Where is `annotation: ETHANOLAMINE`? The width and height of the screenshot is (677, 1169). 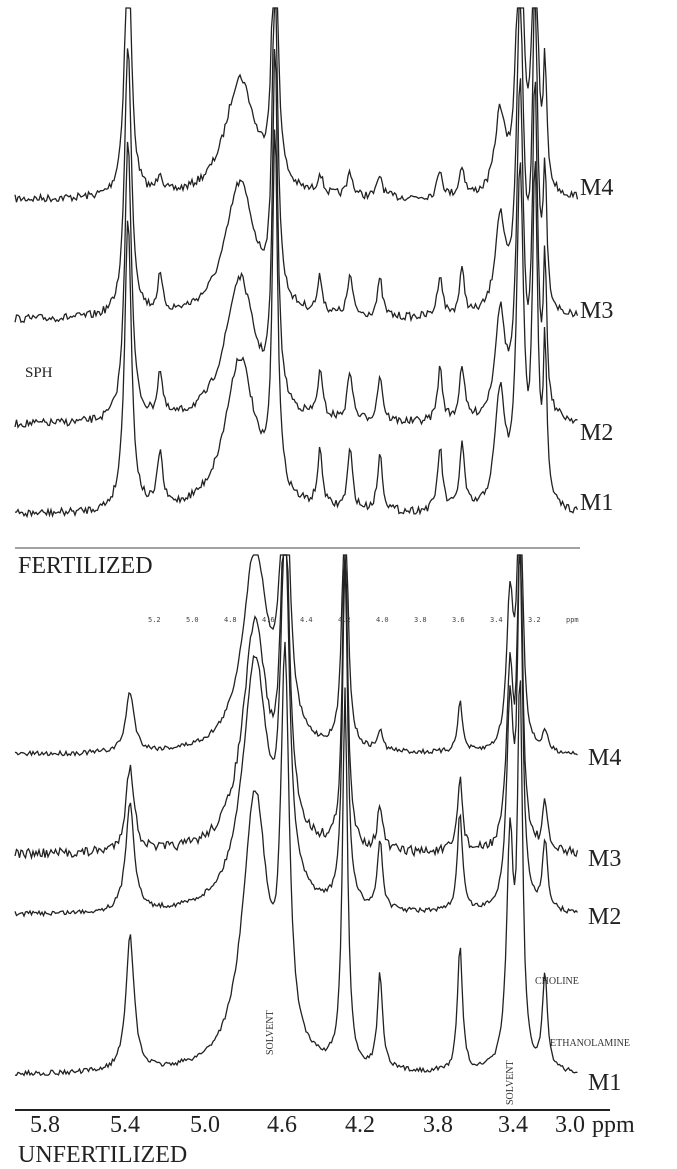
annotation: ETHANOLAMINE is located at coordinates (590, 1043).